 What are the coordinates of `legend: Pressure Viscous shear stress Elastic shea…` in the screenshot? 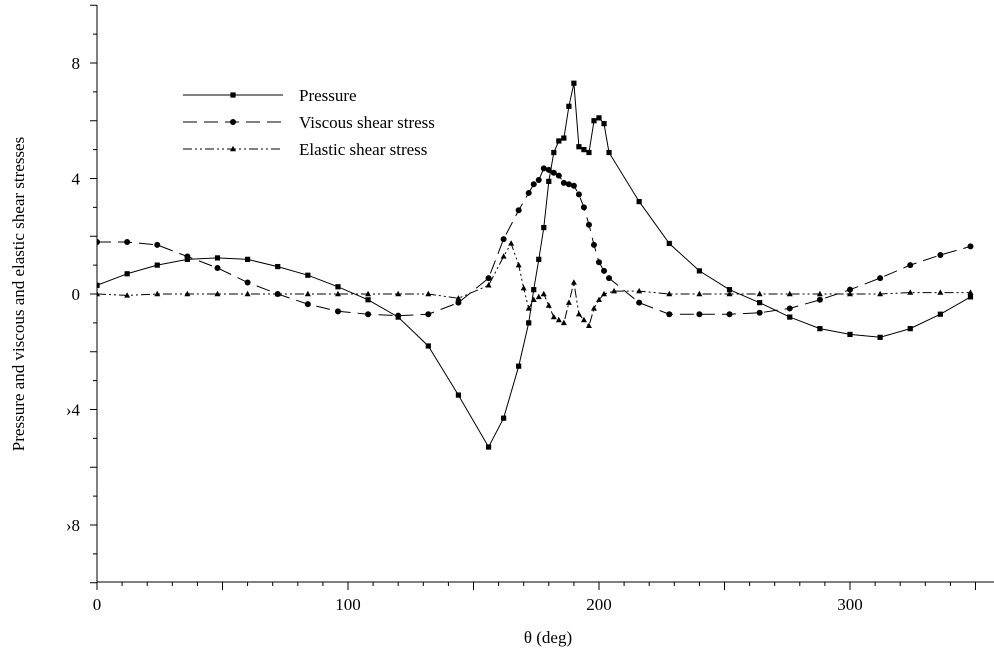 It's located at (309, 122).